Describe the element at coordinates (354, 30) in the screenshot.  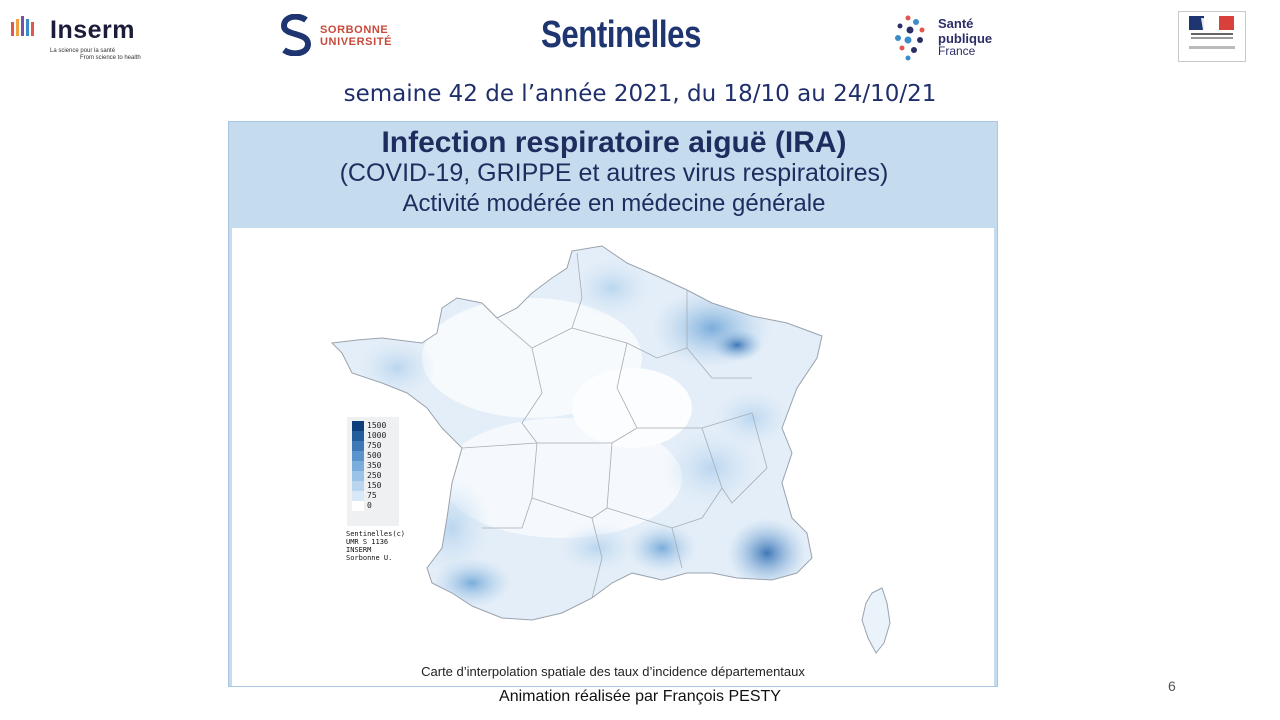
I see `sorbonne-line1: SORBONNE` at that location.